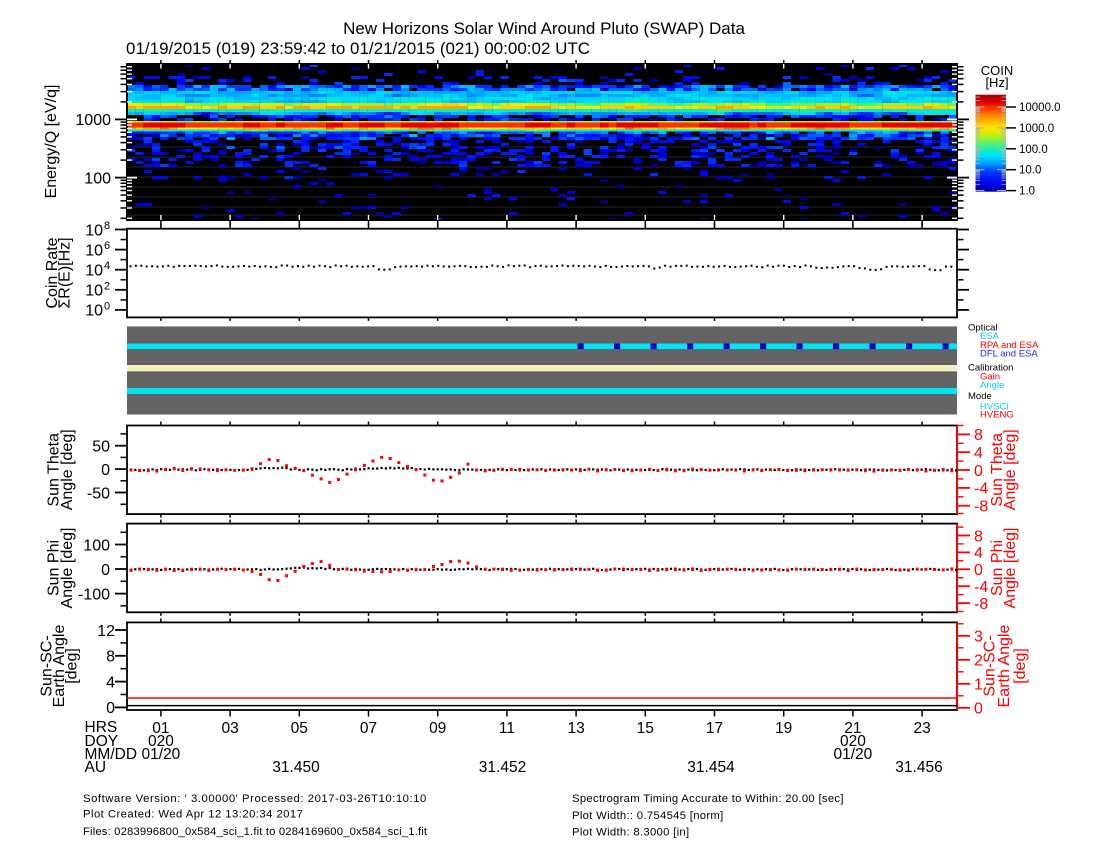  Describe the element at coordinates (437, 728) in the screenshot. I see `svg-text: 09` at that location.